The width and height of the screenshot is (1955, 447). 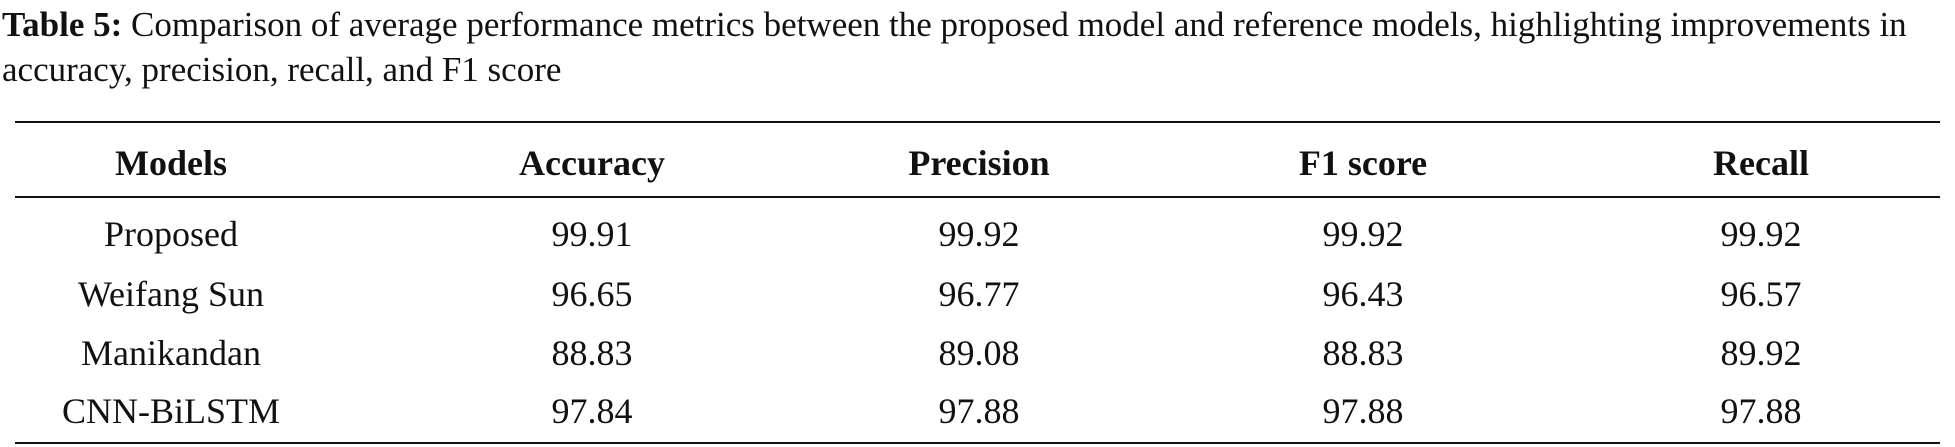 What do you see at coordinates (1761, 163) in the screenshot?
I see `header-cell: Recall` at bounding box center [1761, 163].